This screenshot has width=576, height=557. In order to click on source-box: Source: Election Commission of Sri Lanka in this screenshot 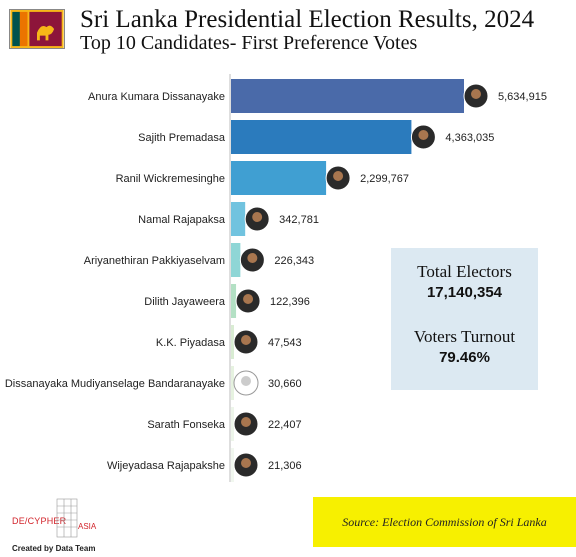, I will do `click(444, 522)`.